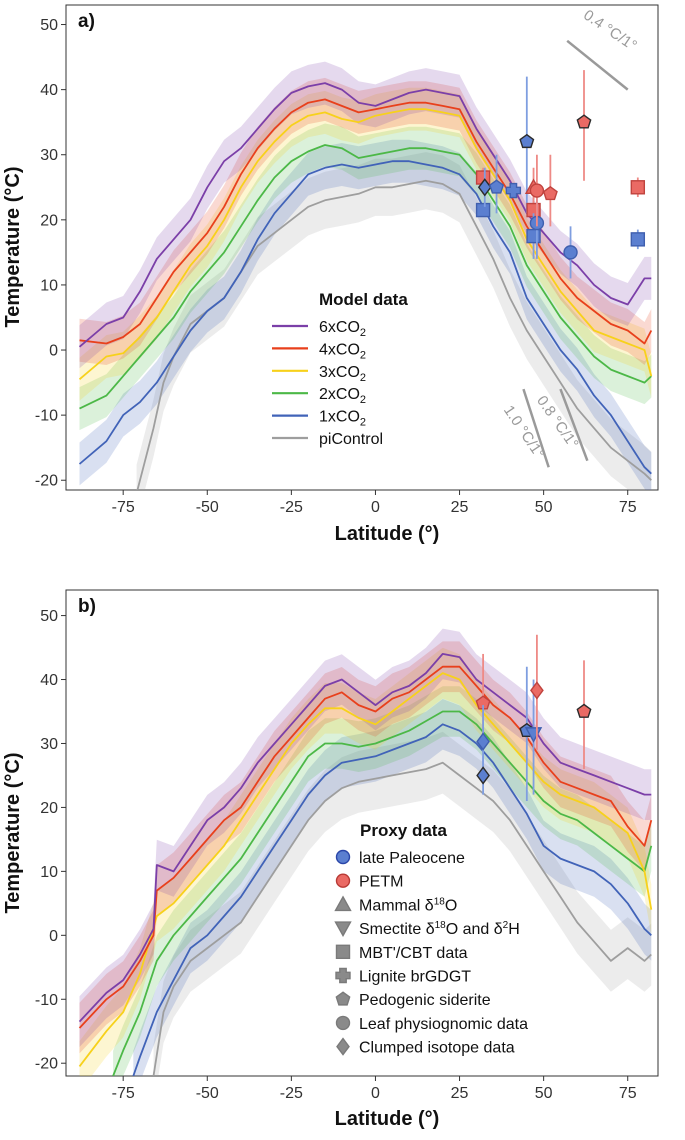  What do you see at coordinates (387, 1119) in the screenshot?
I see `panel-b-x-axis-title: Latitude (°)` at bounding box center [387, 1119].